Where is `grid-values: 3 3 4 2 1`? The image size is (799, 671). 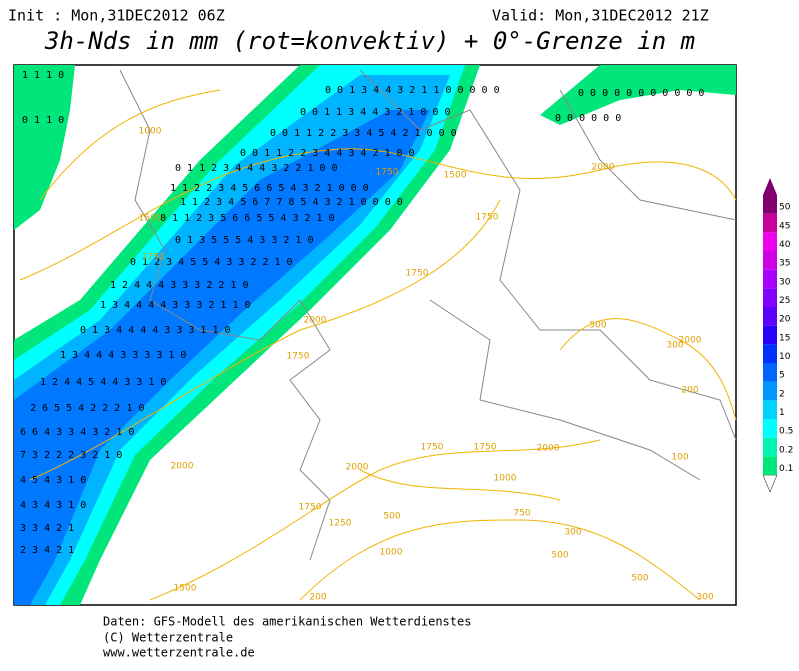 grid-values: 3 3 4 2 1 is located at coordinates (47, 528).